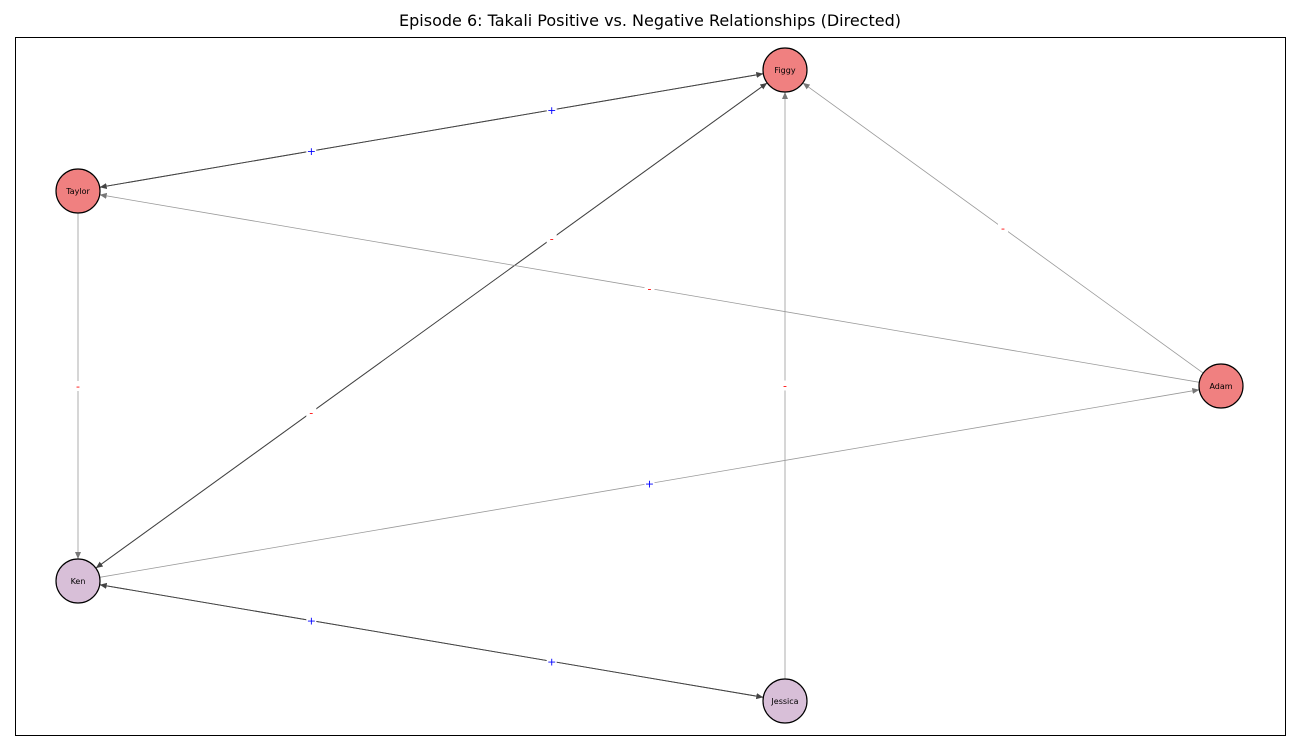  I want to click on edge-sign-figgy-to-ken: -, so click(552, 239).